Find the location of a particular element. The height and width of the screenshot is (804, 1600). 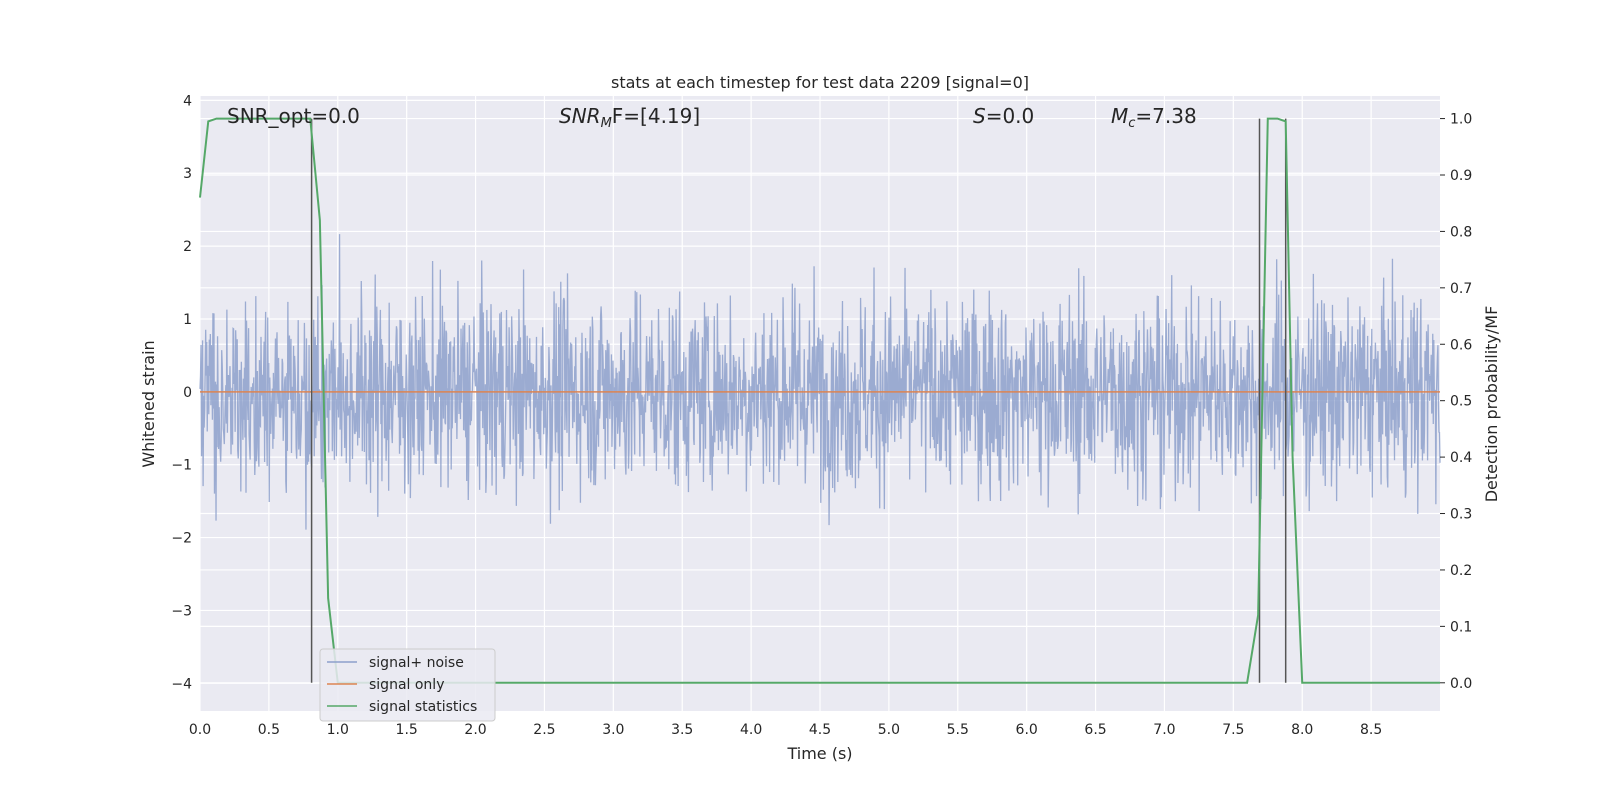

y-right-tick-label: 0.9 is located at coordinates (1461, 176).